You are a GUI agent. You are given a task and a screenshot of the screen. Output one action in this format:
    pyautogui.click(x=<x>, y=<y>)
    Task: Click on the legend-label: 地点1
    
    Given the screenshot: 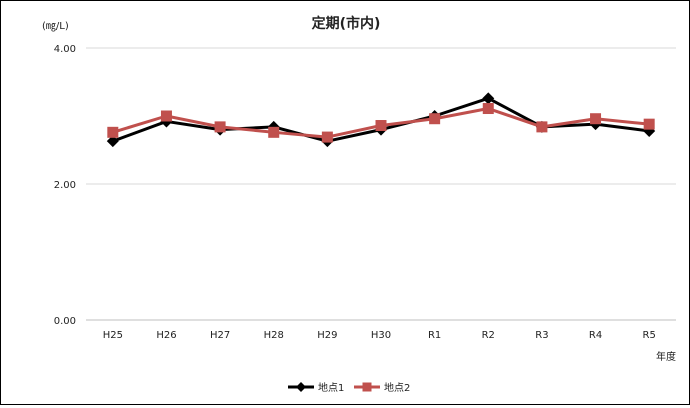 What is the action you would take?
    pyautogui.click(x=331, y=387)
    